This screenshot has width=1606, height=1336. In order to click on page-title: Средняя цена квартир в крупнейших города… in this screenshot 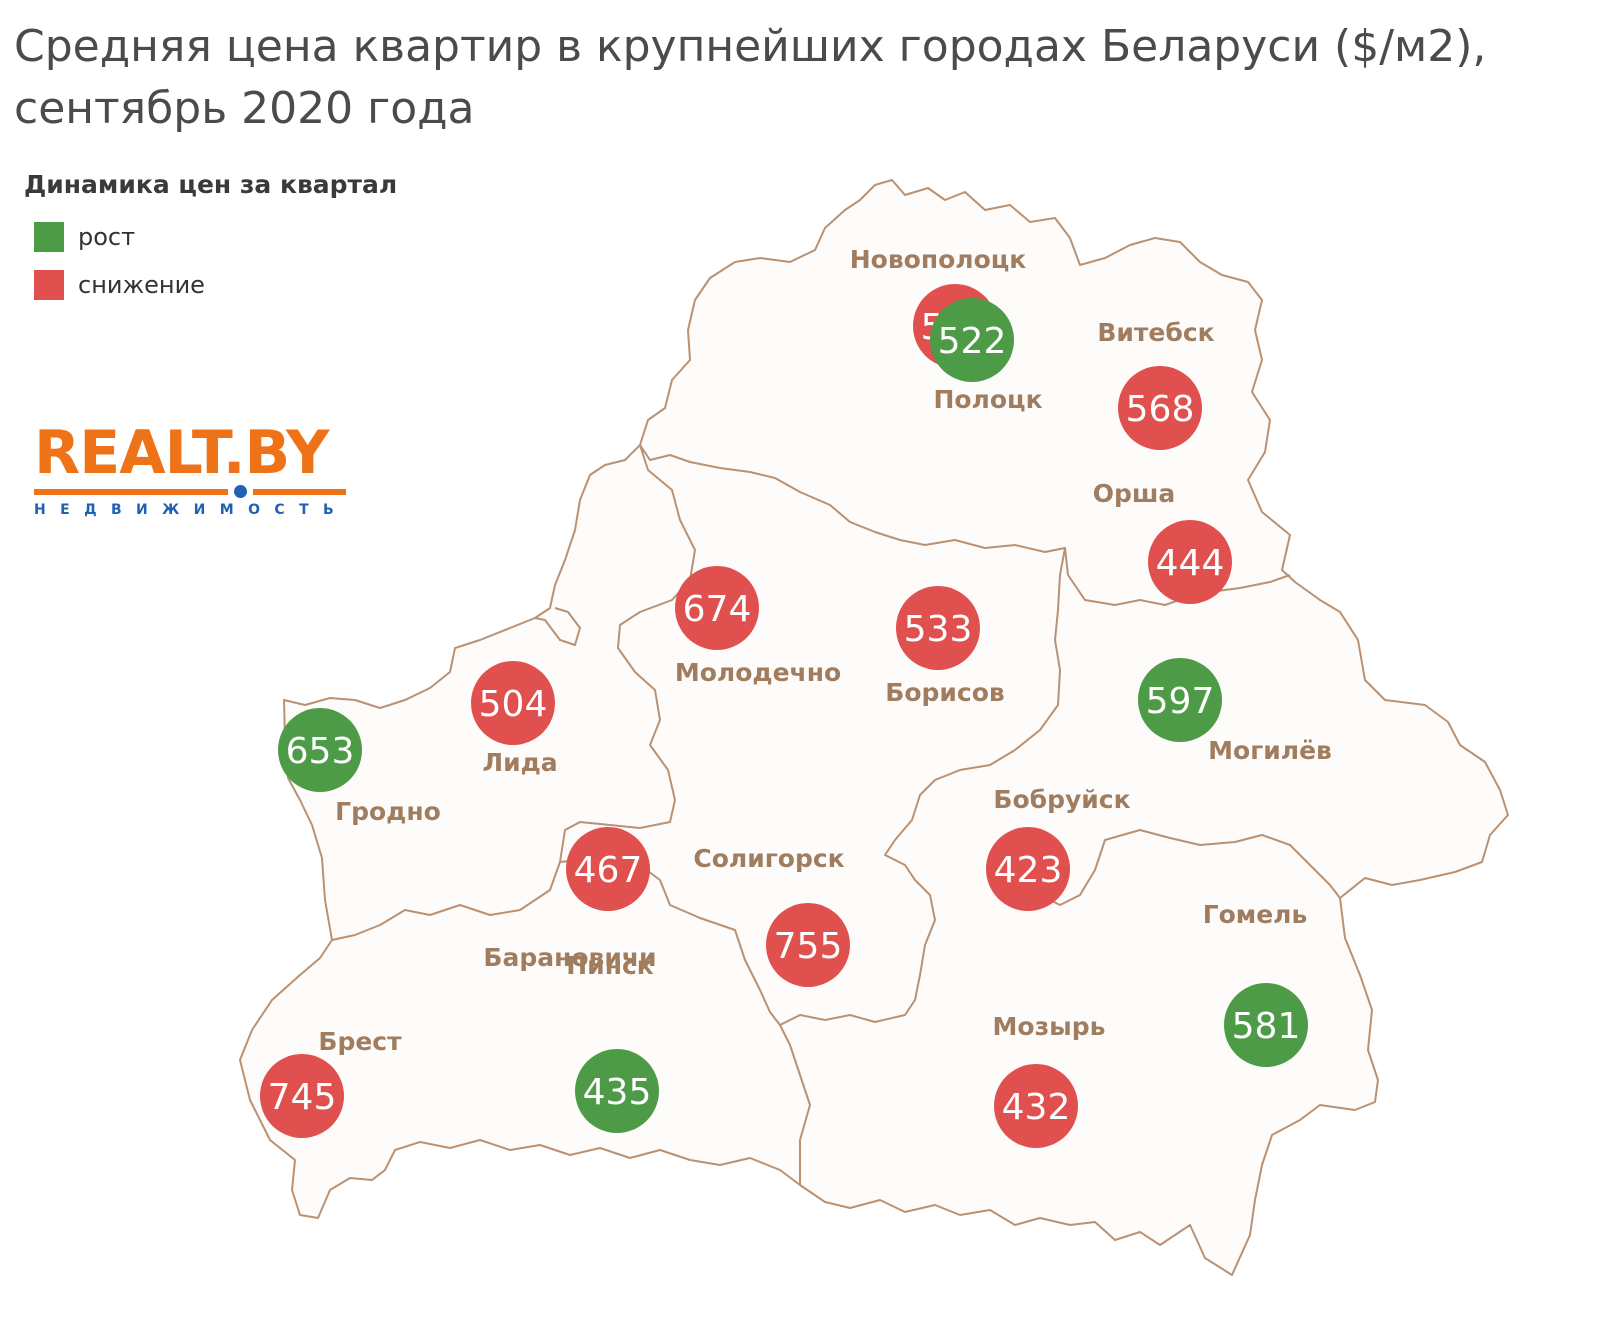, I will do `click(750, 77)`.